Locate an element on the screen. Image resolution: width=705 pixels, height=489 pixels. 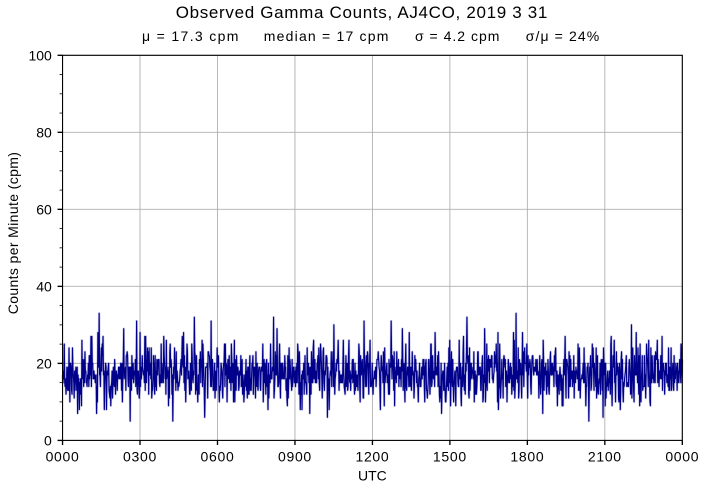
svg-text: 1800 is located at coordinates (527, 457).